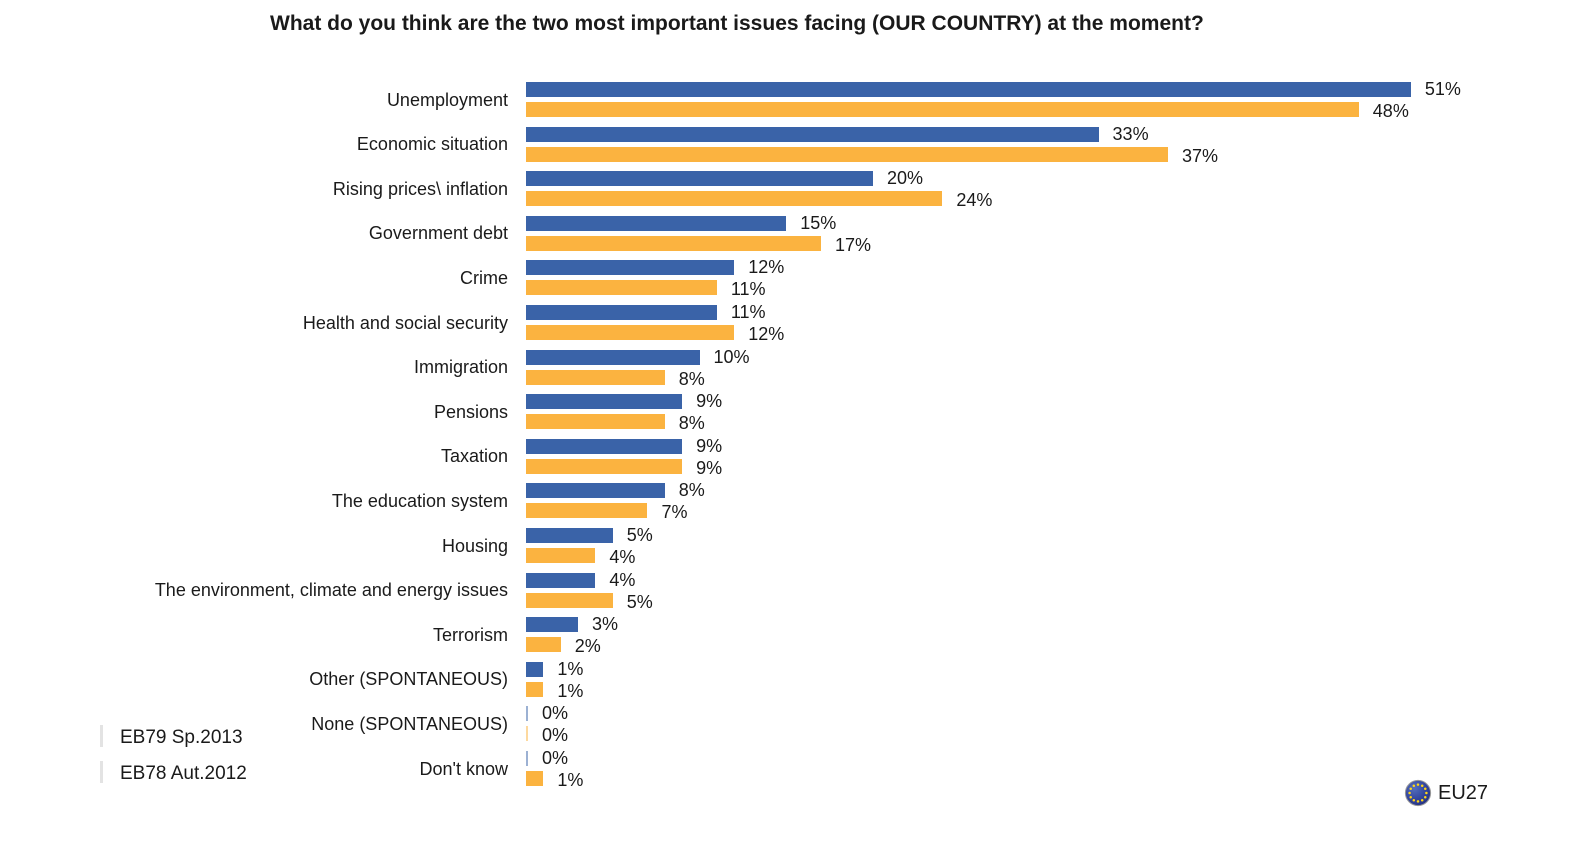 The width and height of the screenshot is (1586, 850). What do you see at coordinates (1442, 89) in the screenshot?
I see `value-label-series1: 51%` at bounding box center [1442, 89].